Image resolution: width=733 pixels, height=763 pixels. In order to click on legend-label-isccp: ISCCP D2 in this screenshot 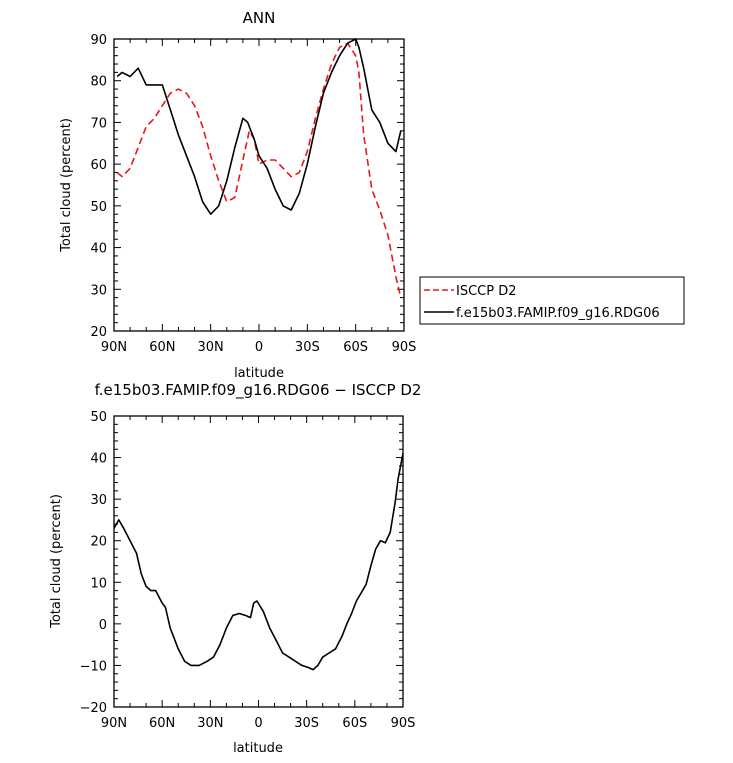, I will do `click(486, 291)`.